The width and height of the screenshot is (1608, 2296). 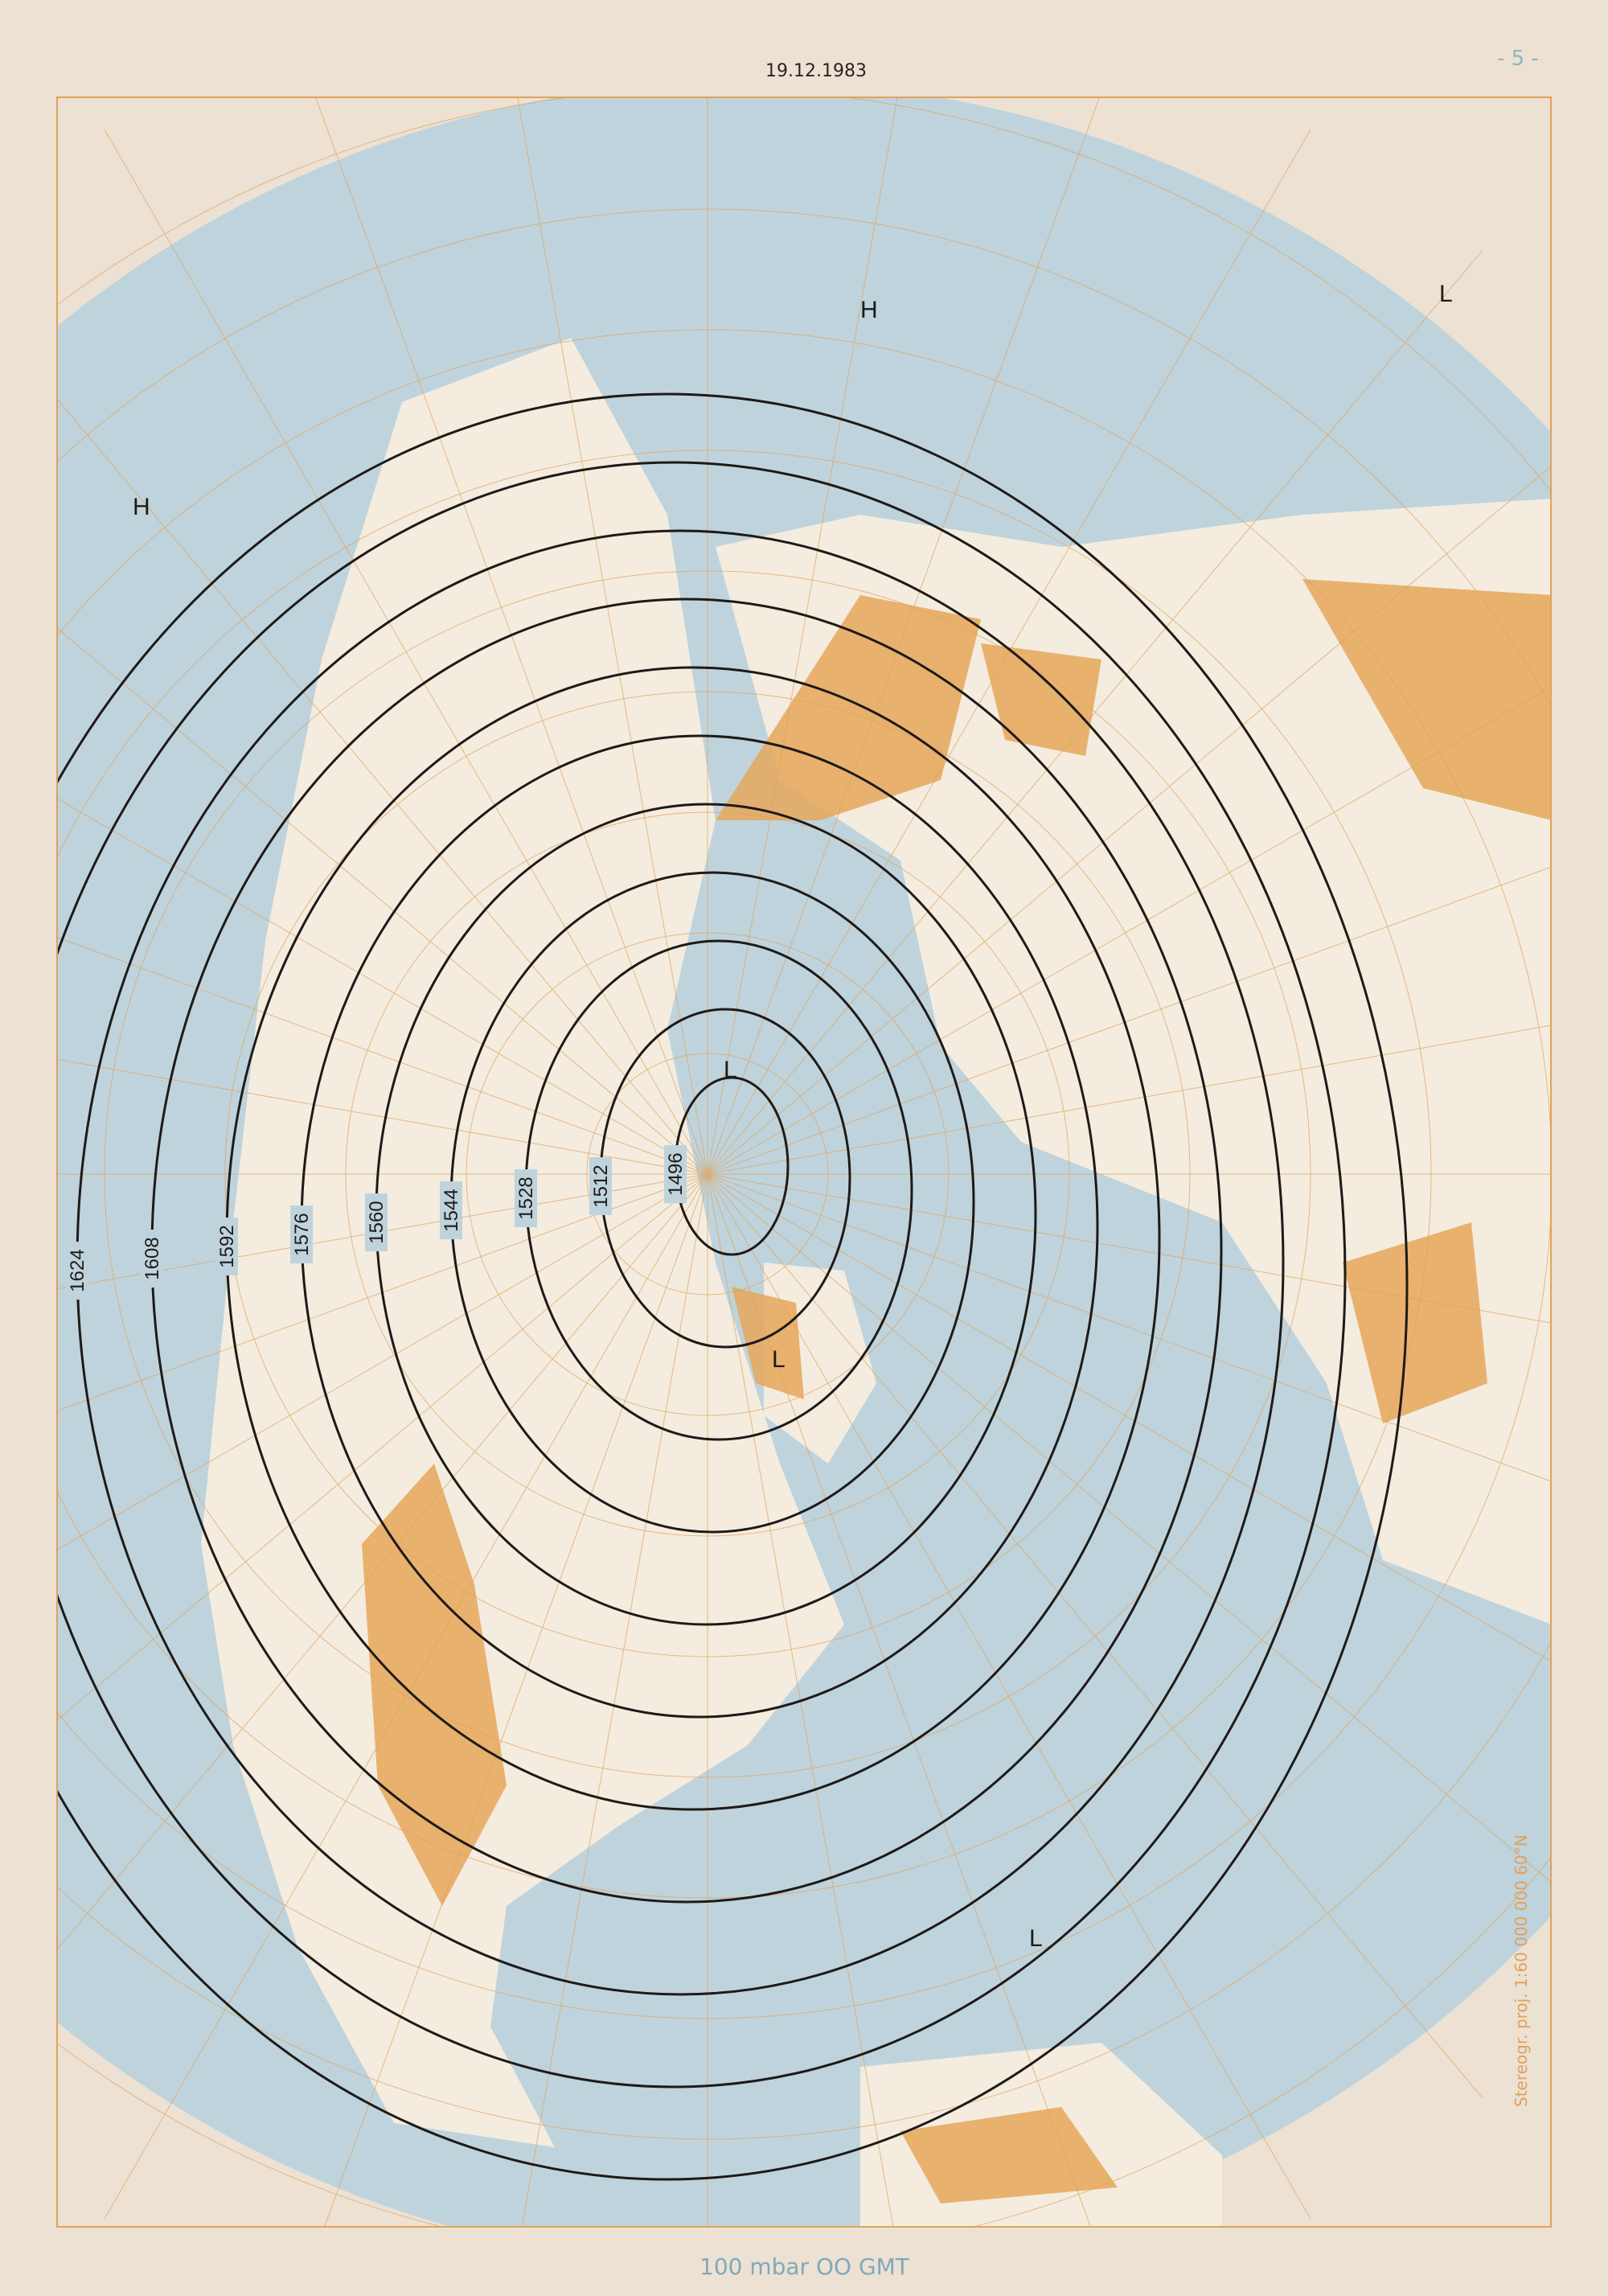 I want to click on contour-label: 1496, so click(x=676, y=1173).